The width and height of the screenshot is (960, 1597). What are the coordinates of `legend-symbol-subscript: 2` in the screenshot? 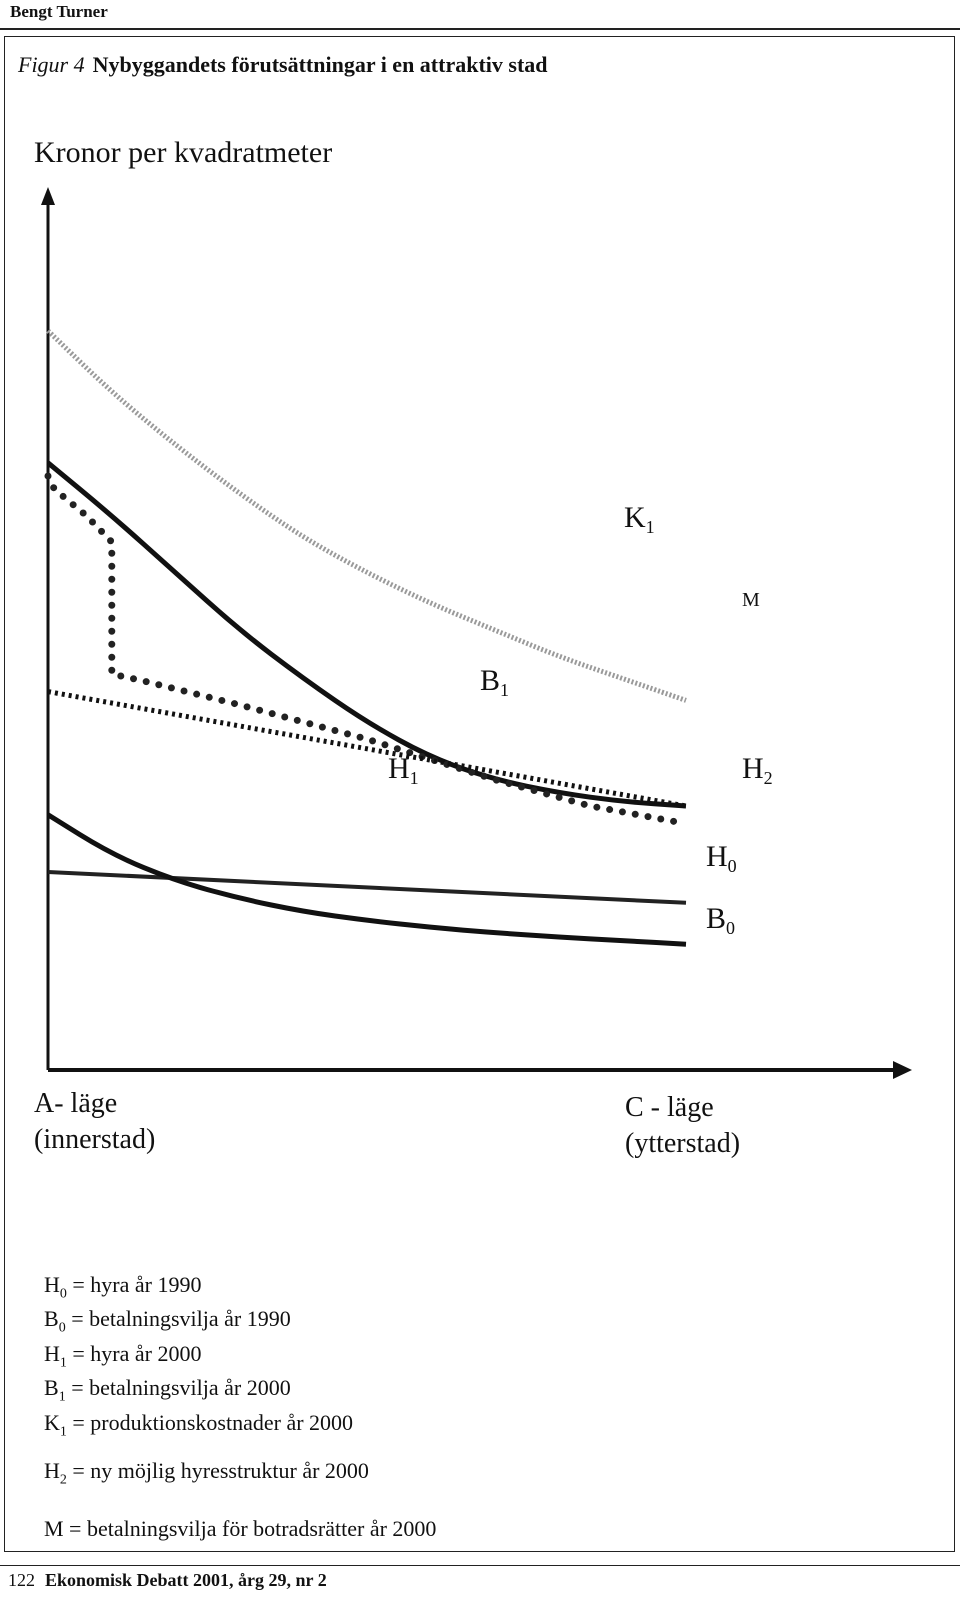 It's located at (63, 1480).